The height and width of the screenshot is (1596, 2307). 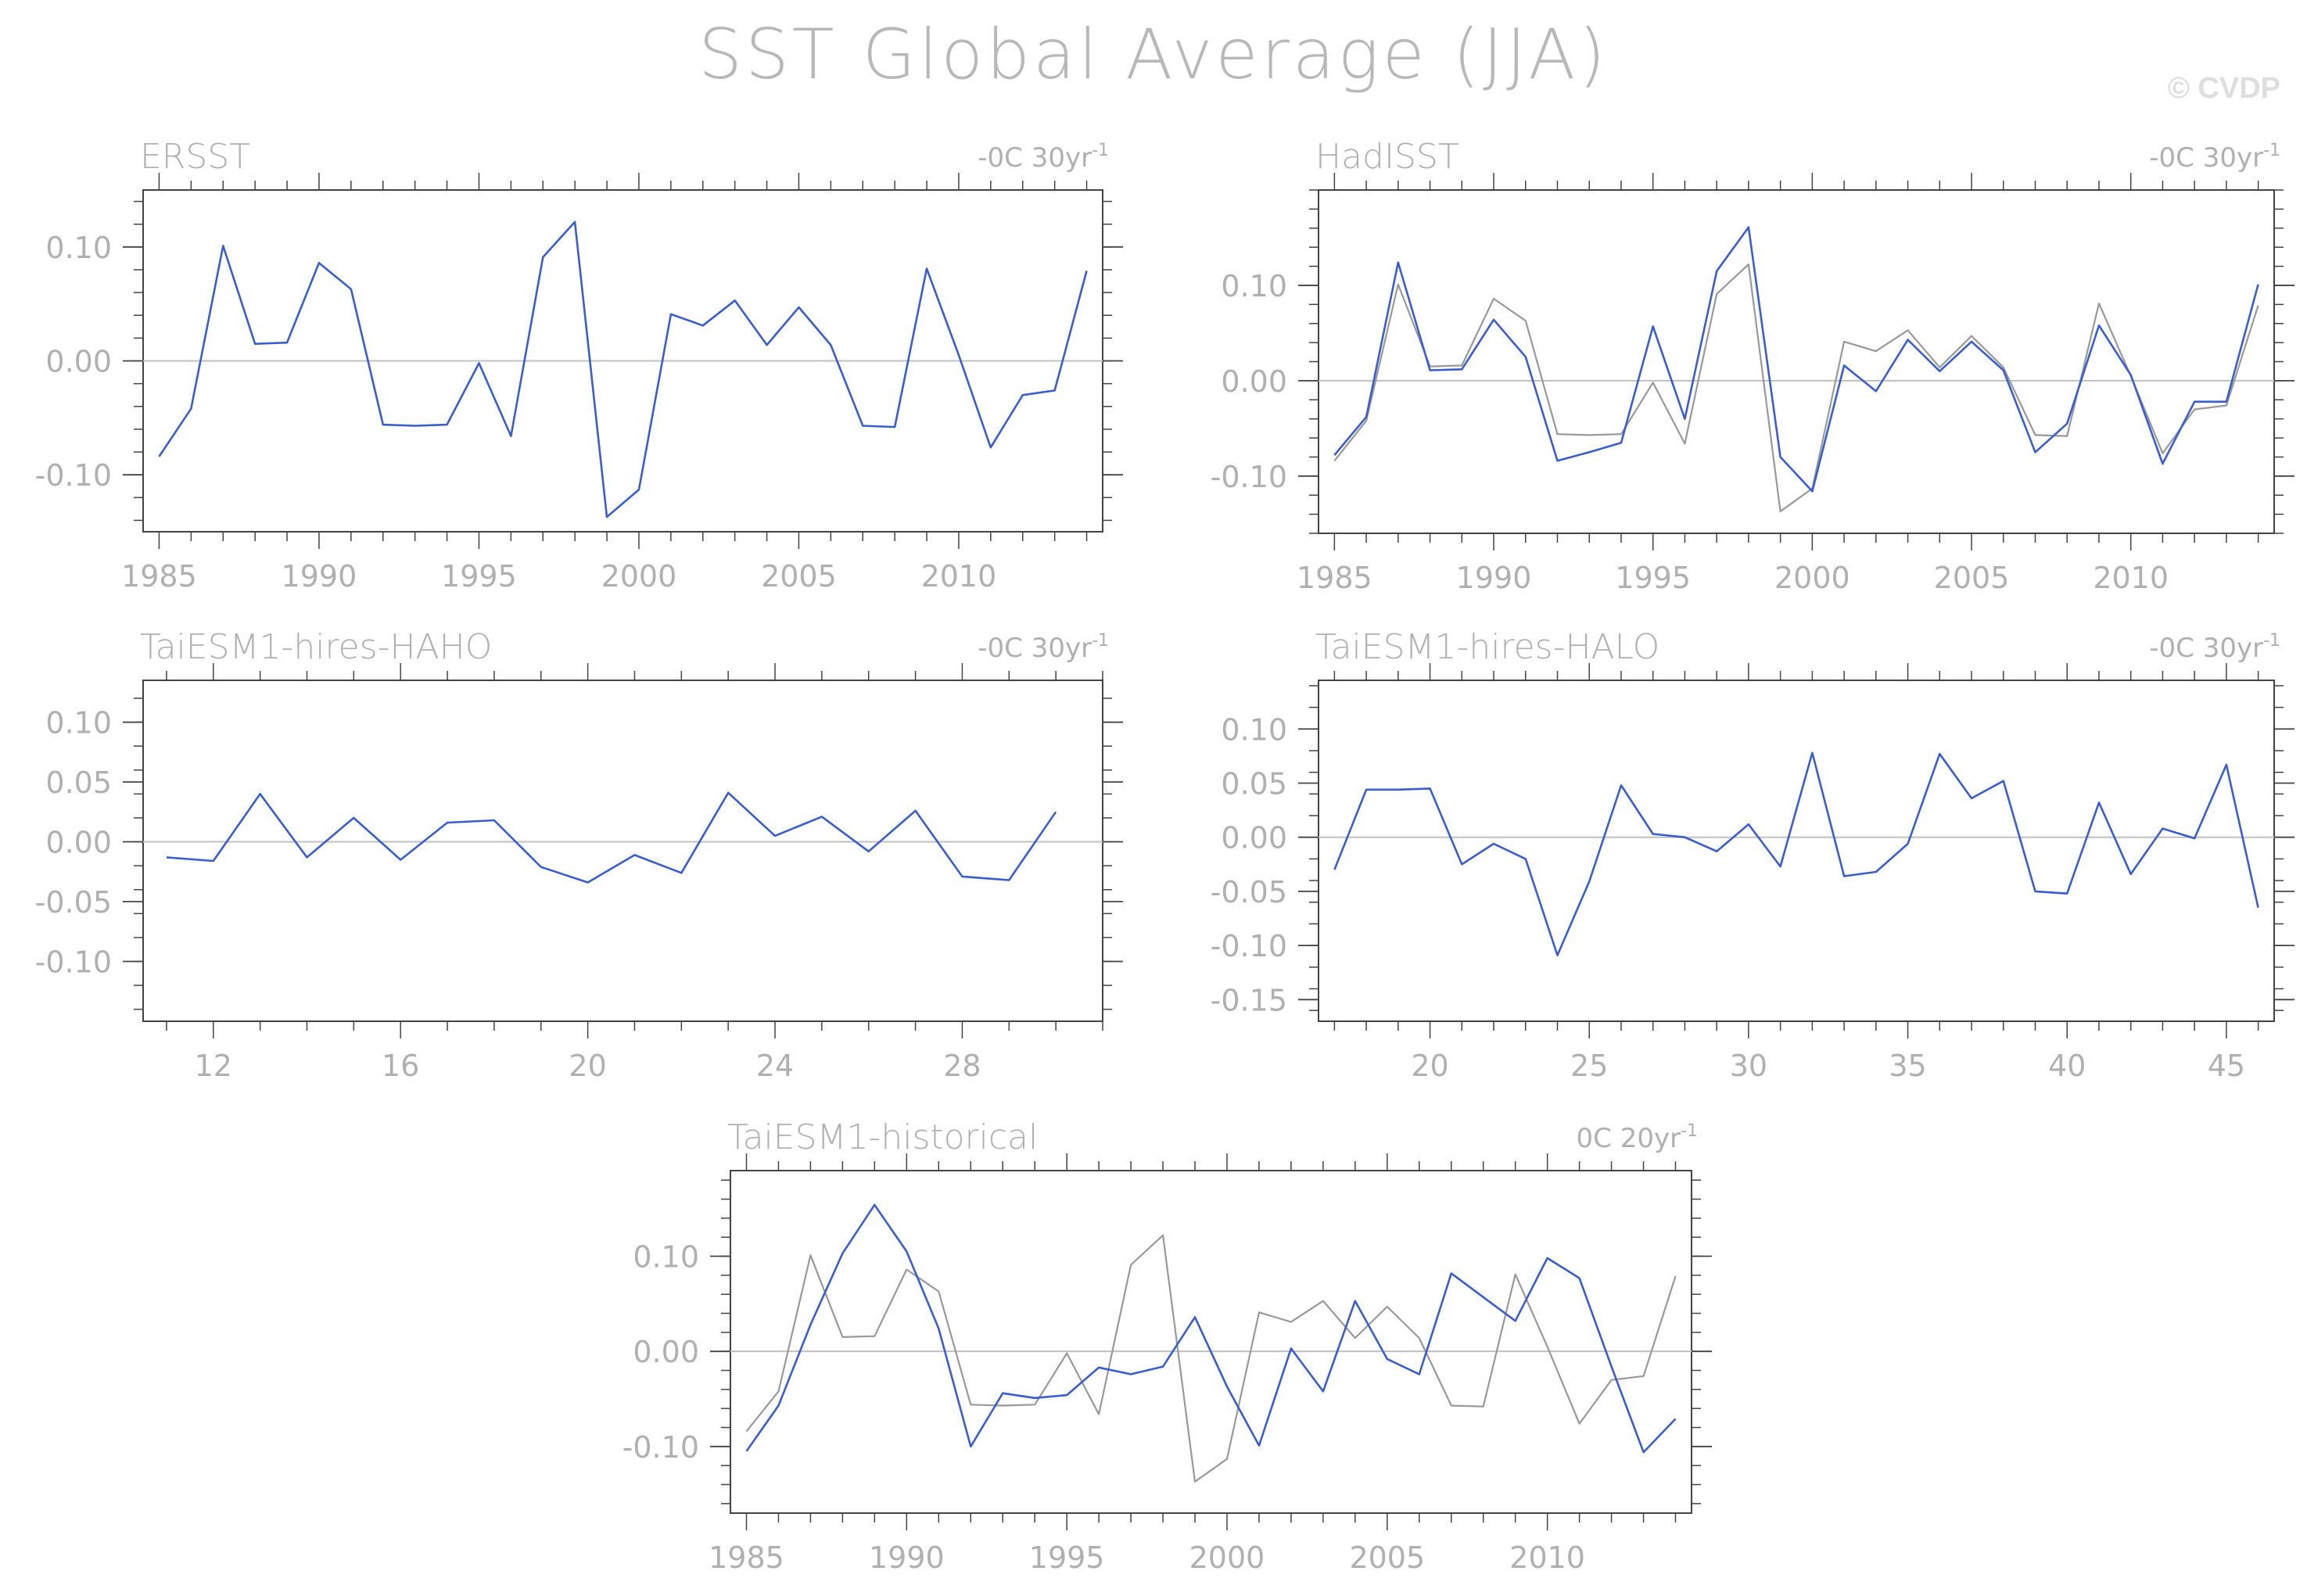 What do you see at coordinates (213, 1066) in the screenshot?
I see `x-tick-label: 12` at bounding box center [213, 1066].